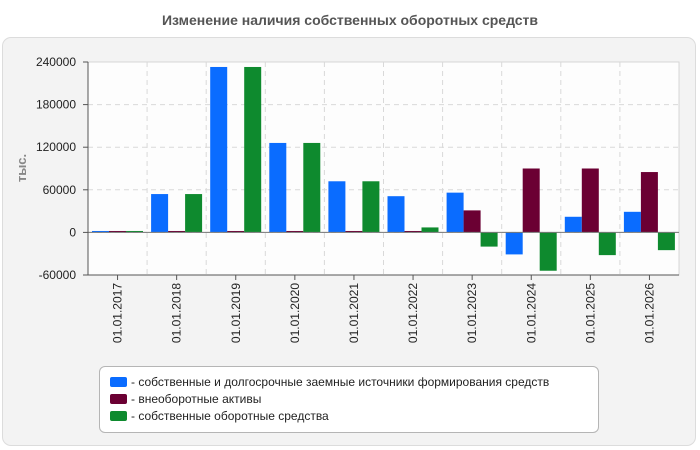 The height and width of the screenshot is (450, 700). I want to click on x-tick-label: 01.01.2024, so click(531, 313).